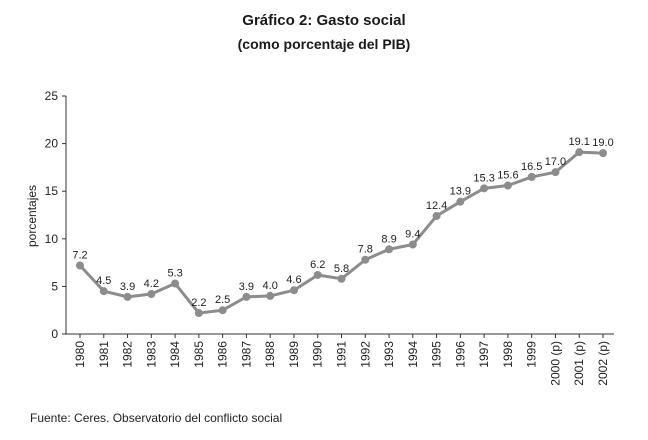  I want to click on data-label: 15.6, so click(507, 175).